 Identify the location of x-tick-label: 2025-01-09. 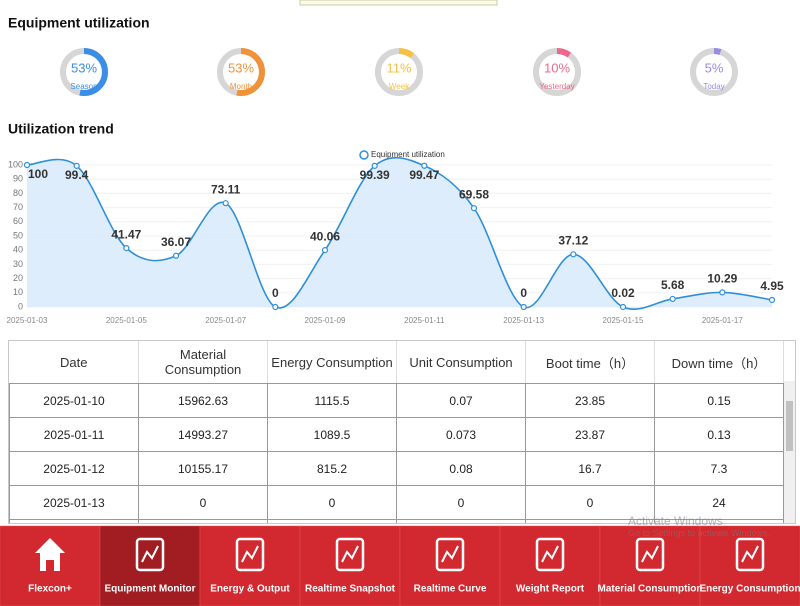
(325, 320).